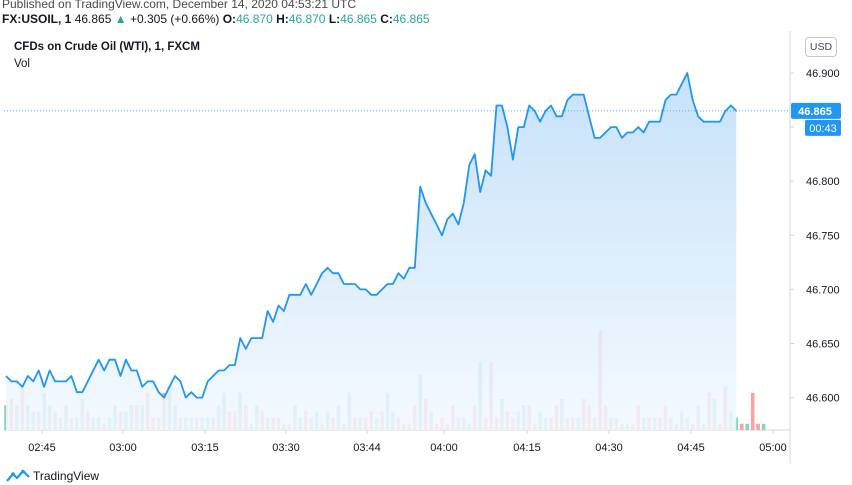 The width and height of the screenshot is (852, 485). Describe the element at coordinates (93, 19) in the screenshot. I see `last-price: 46.865` at that location.